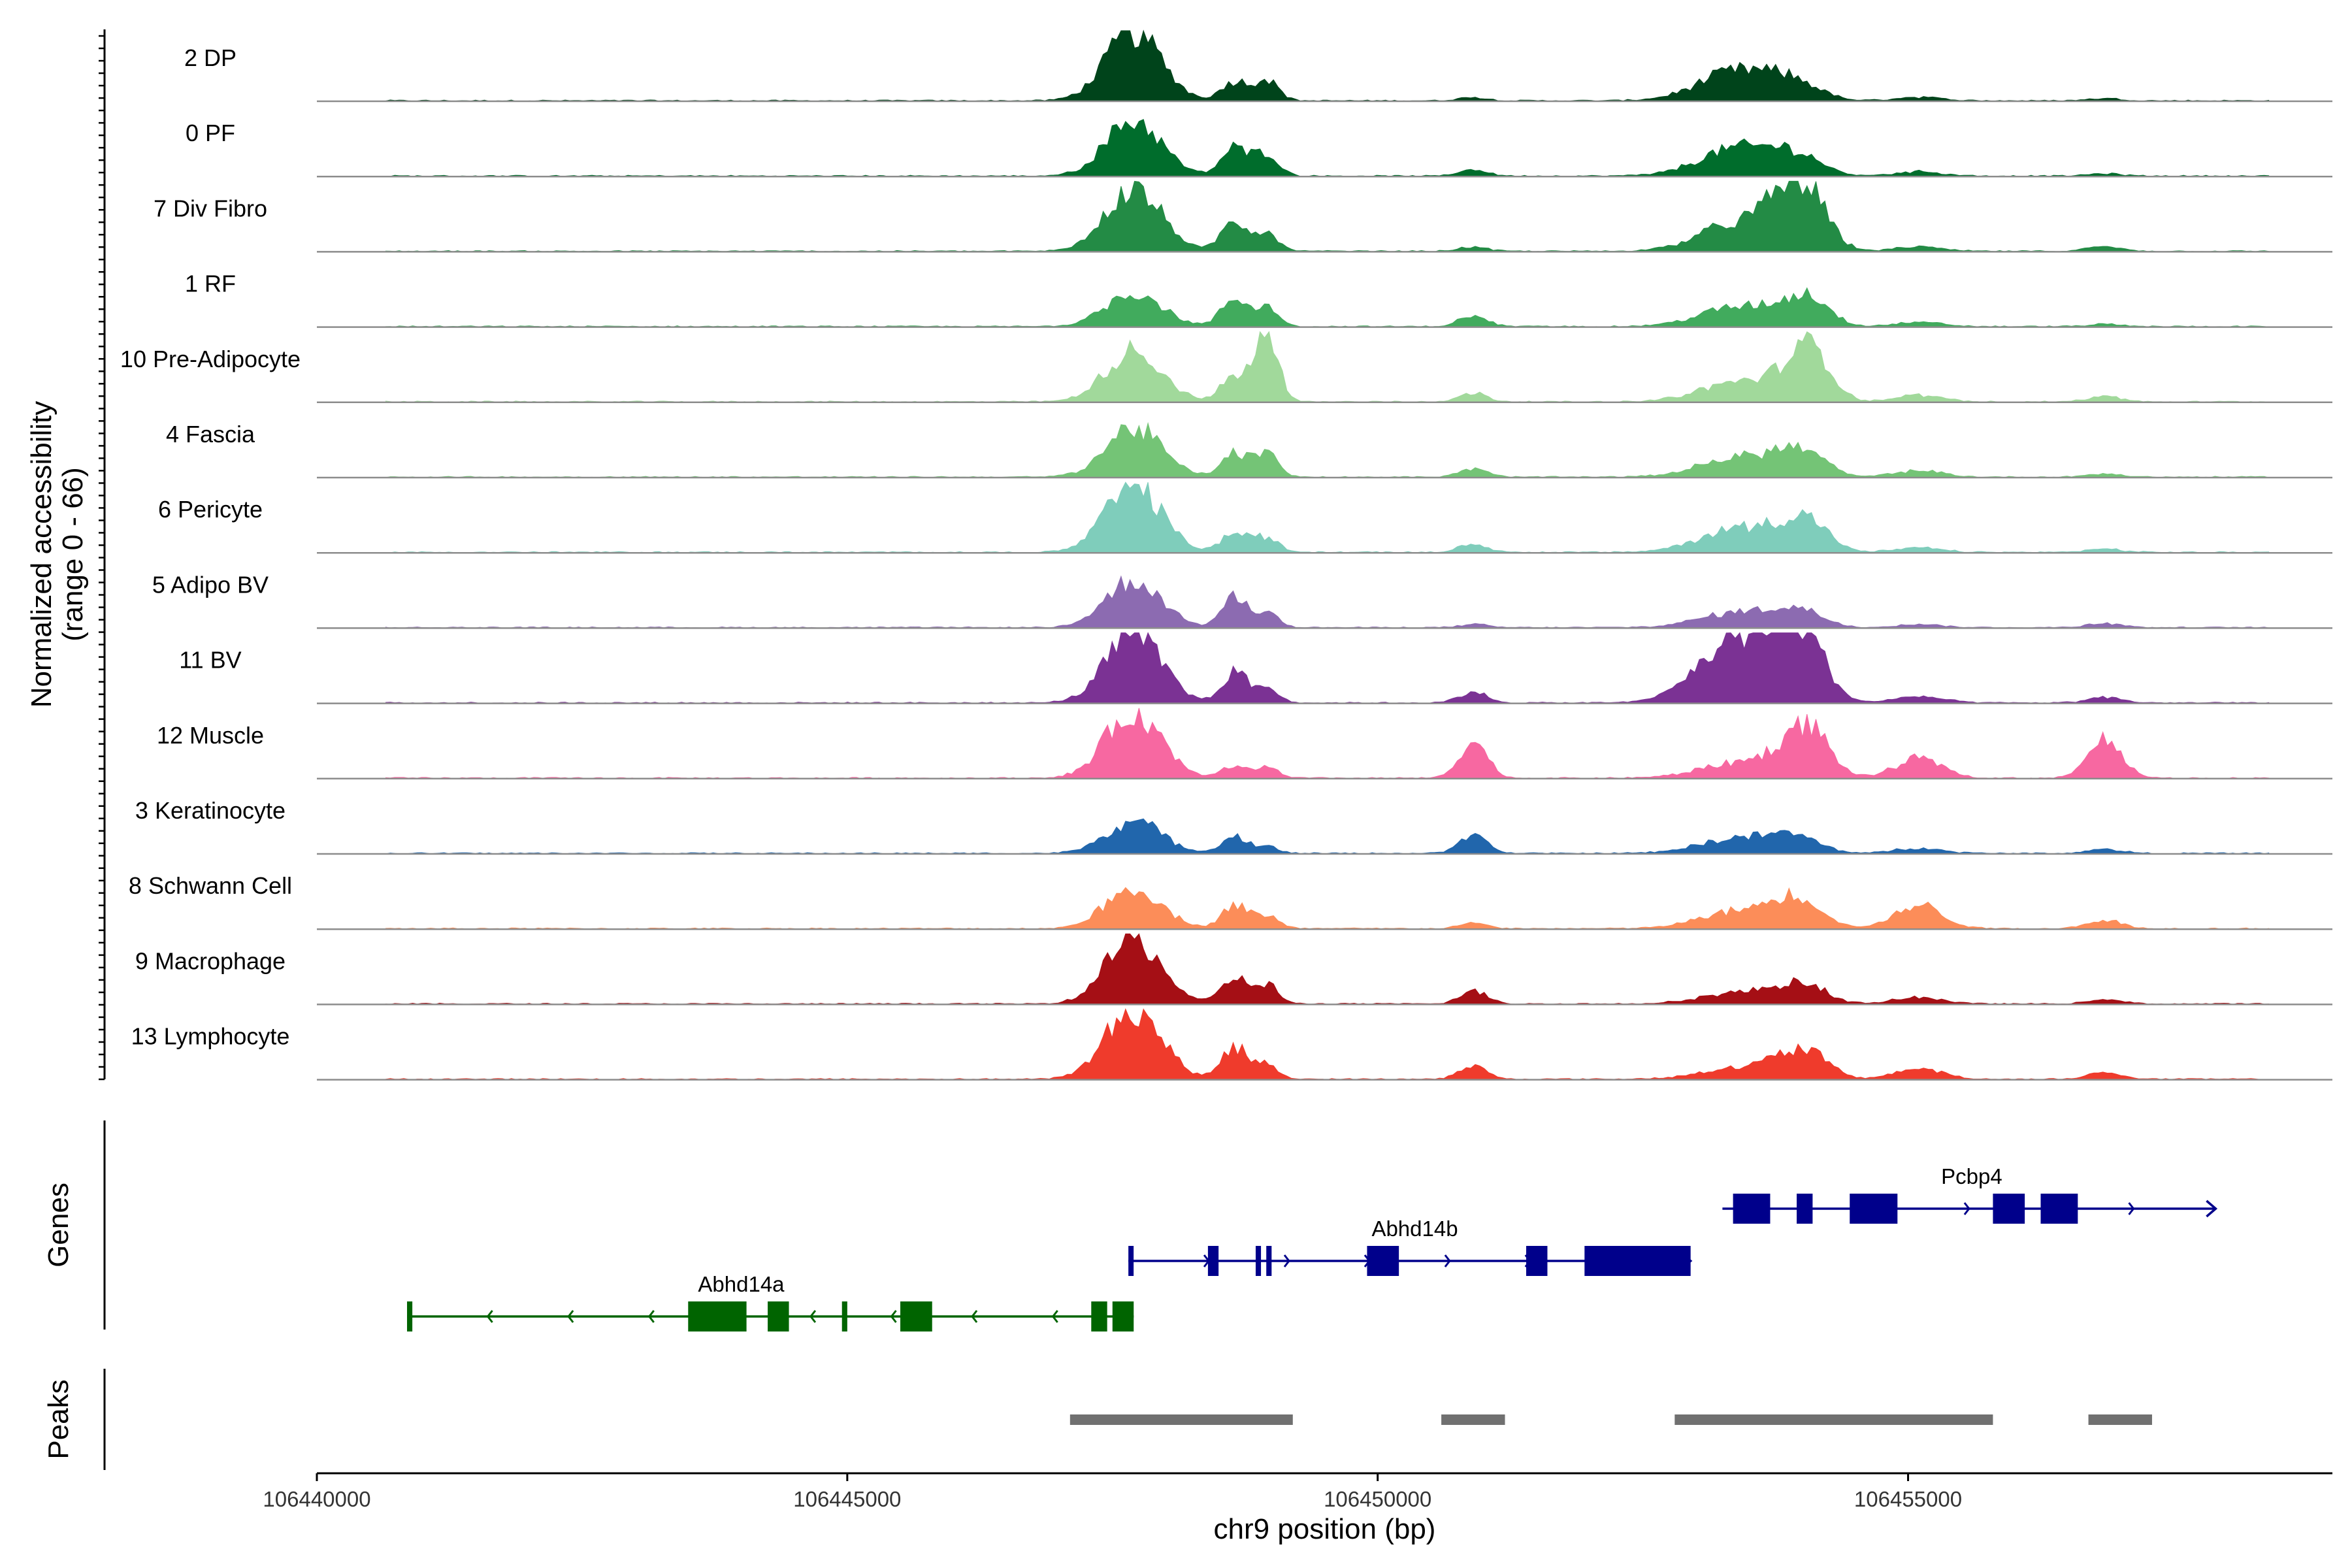 The image size is (2352, 1568). What do you see at coordinates (316, 1499) in the screenshot?
I see `x-tick-label: 106440000` at bounding box center [316, 1499].